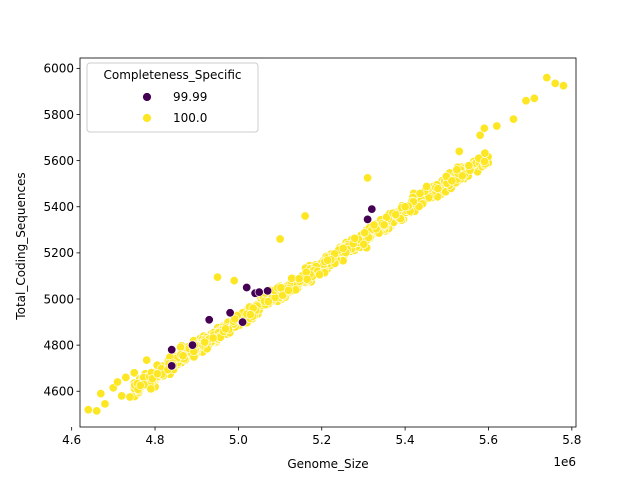 The image size is (640, 484). Describe the element at coordinates (58, 115) in the screenshot. I see `y-tick-label: 5800` at that location.